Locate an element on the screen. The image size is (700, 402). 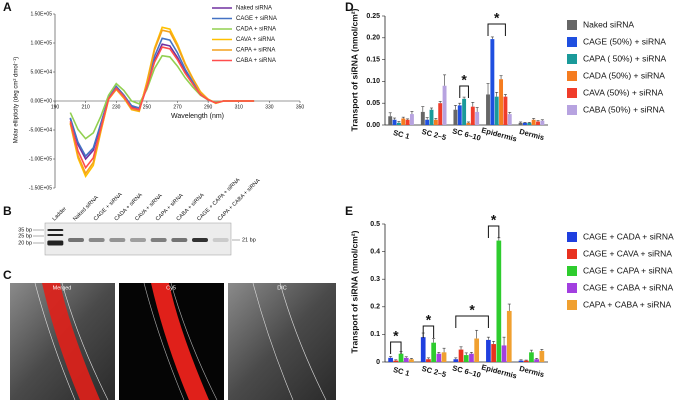
y-tick-label: 1.50E+05 is located at coordinates (41, 14).